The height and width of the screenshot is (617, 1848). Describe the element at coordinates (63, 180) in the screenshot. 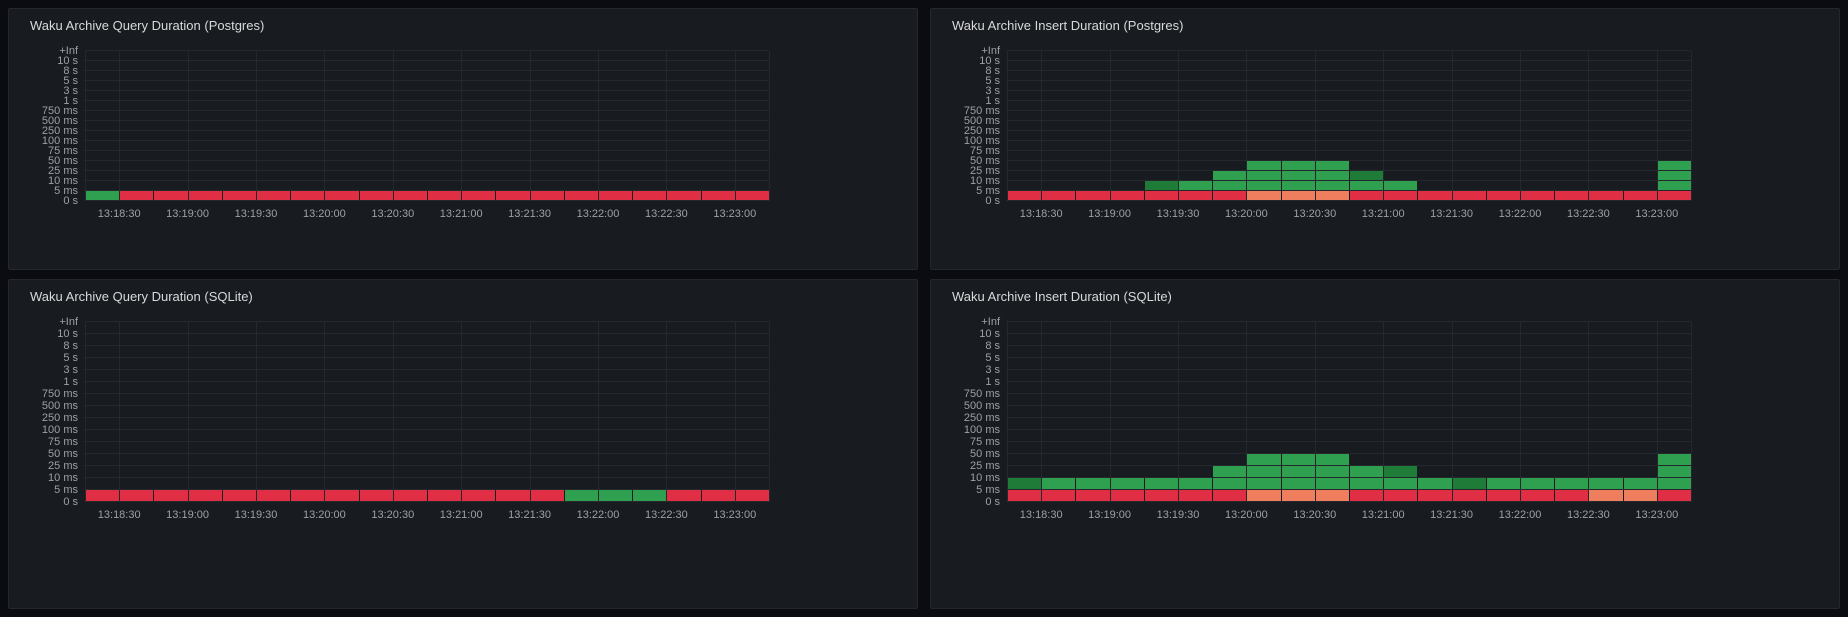

I see `y-axis-label: 10 ms` at that location.